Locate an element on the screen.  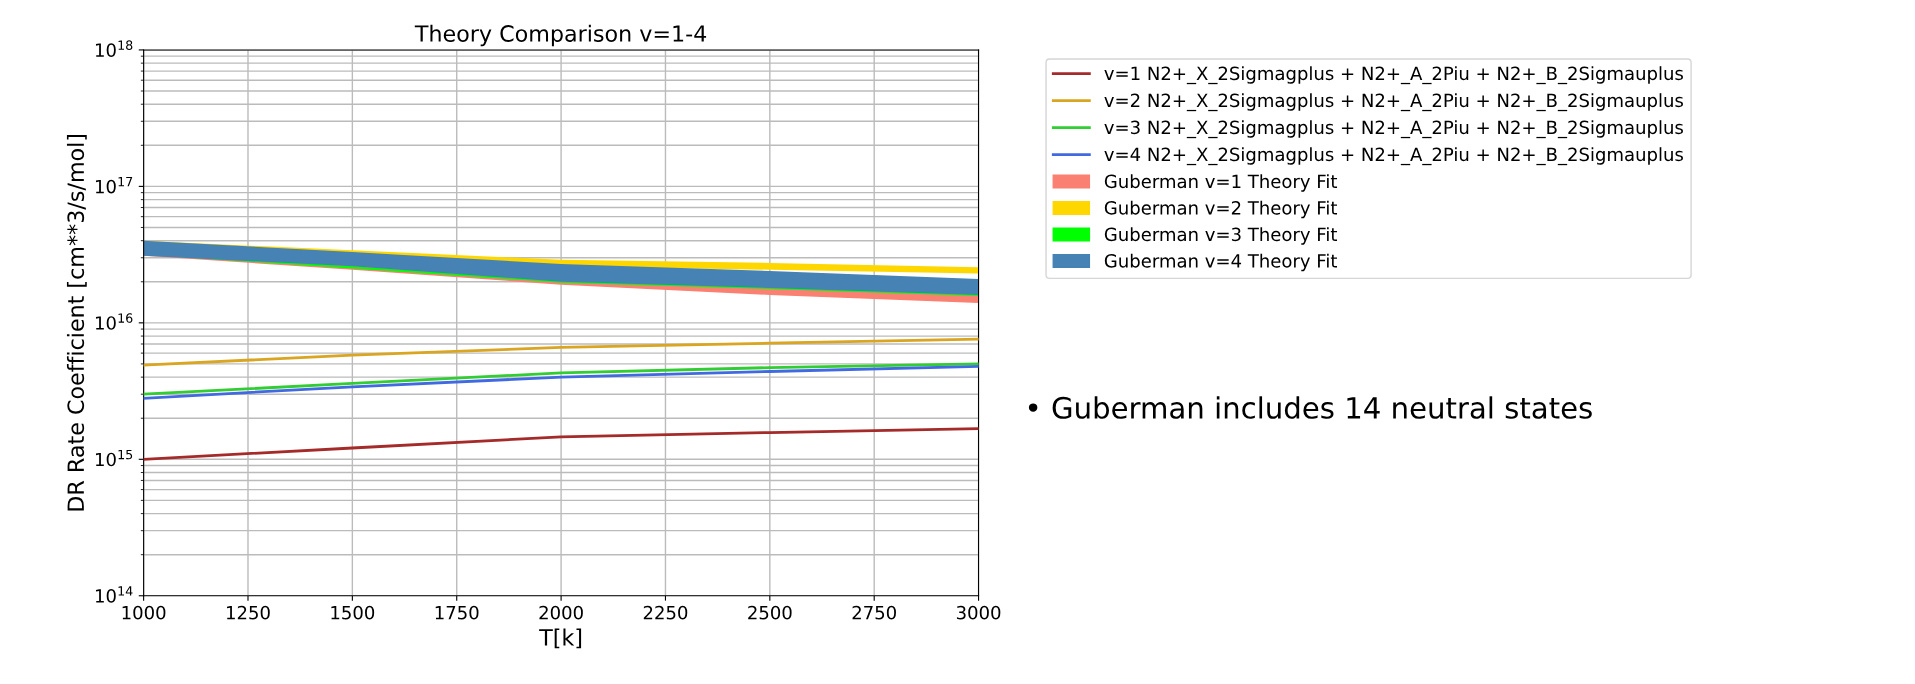
legend-label: v=4 N2+_X_2Sigmagplus + N2+_A_2Piu + N2+_B_2Sigmauplus is located at coordinates (1393, 156).